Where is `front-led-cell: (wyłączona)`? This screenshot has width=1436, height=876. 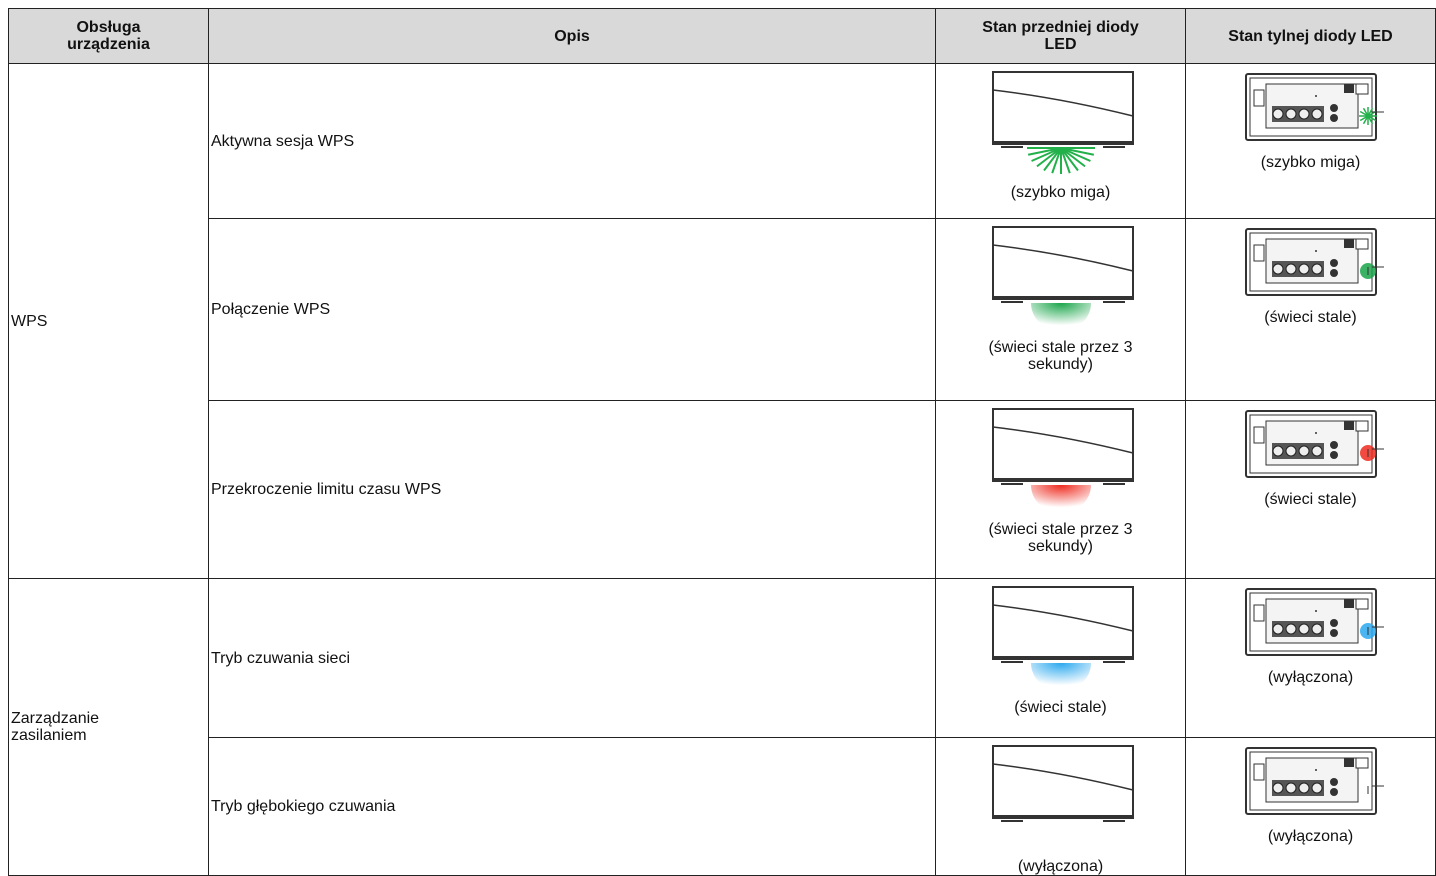 front-led-cell: (wyłączona) is located at coordinates (1060, 806).